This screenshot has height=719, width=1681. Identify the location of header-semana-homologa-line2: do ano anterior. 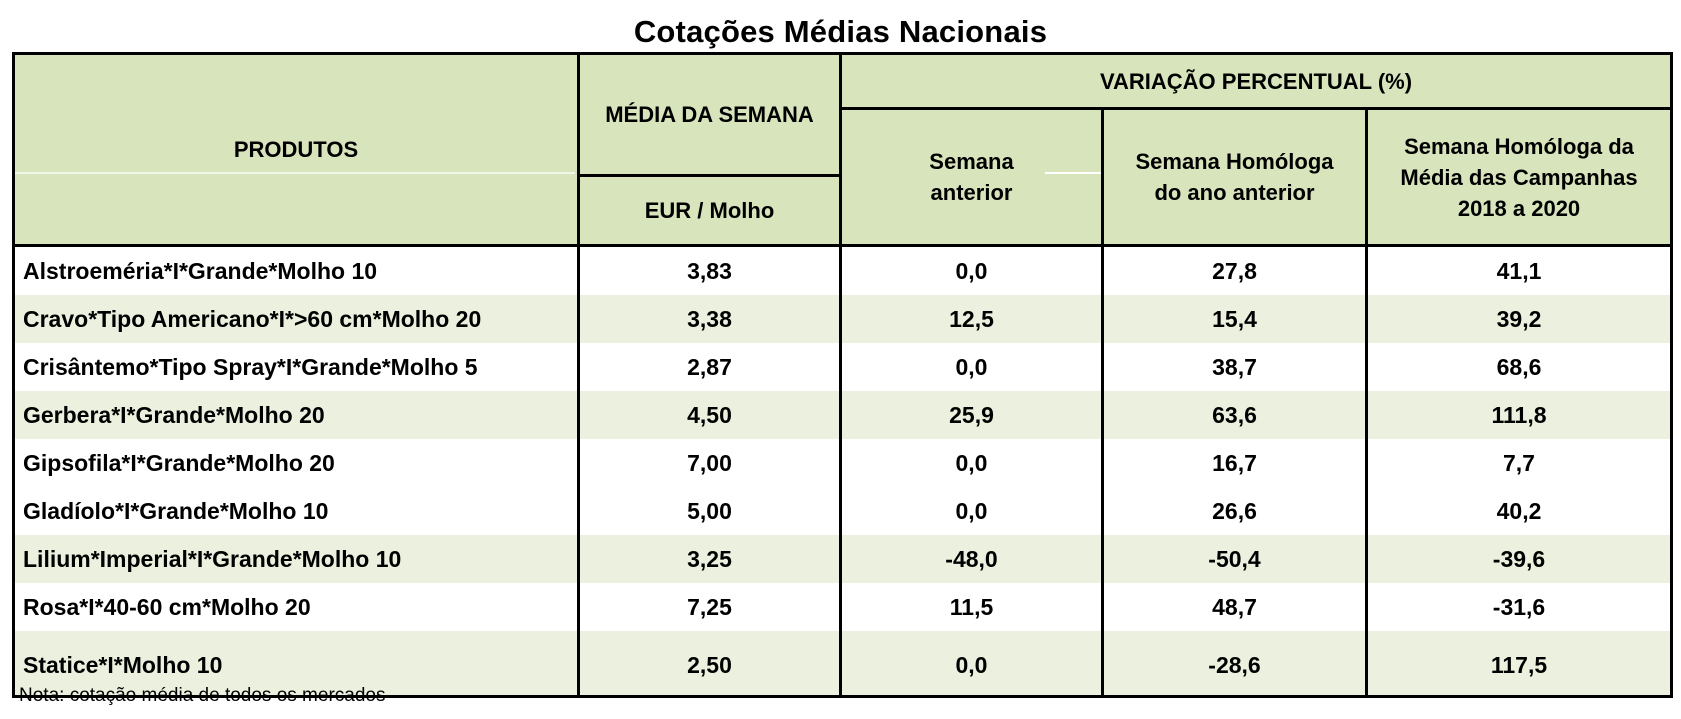
(1234, 192).